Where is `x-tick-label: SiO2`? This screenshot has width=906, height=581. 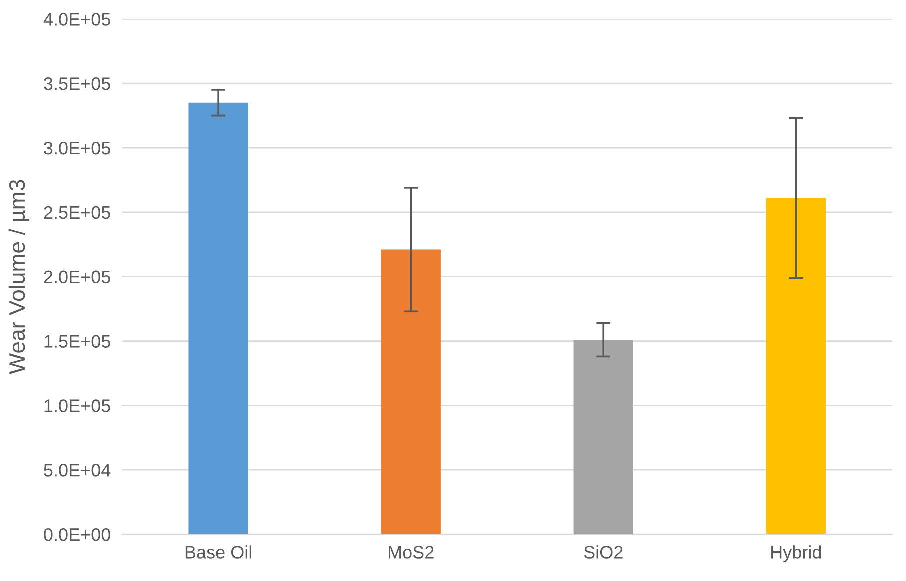 x-tick-label: SiO2 is located at coordinates (603, 552).